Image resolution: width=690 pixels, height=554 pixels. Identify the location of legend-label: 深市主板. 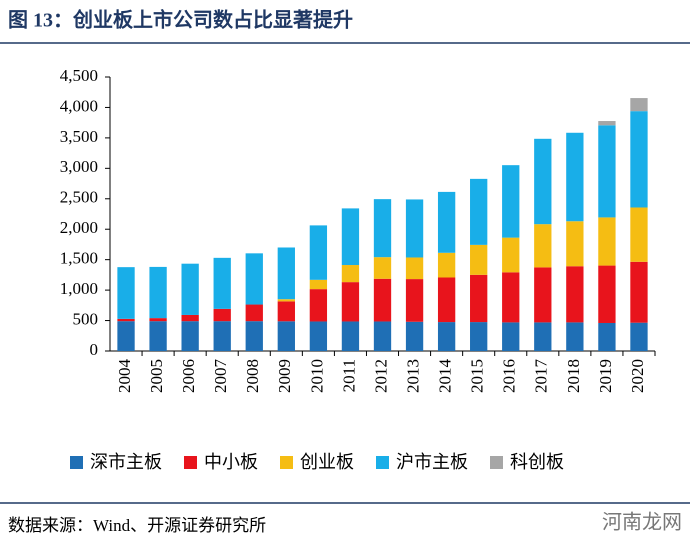
(126, 462).